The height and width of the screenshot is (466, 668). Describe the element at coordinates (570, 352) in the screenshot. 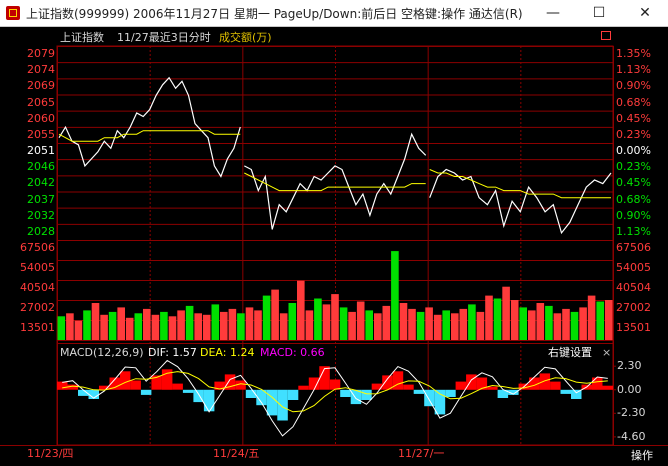

I see `indicator-settings-link: 右键设置` at that location.